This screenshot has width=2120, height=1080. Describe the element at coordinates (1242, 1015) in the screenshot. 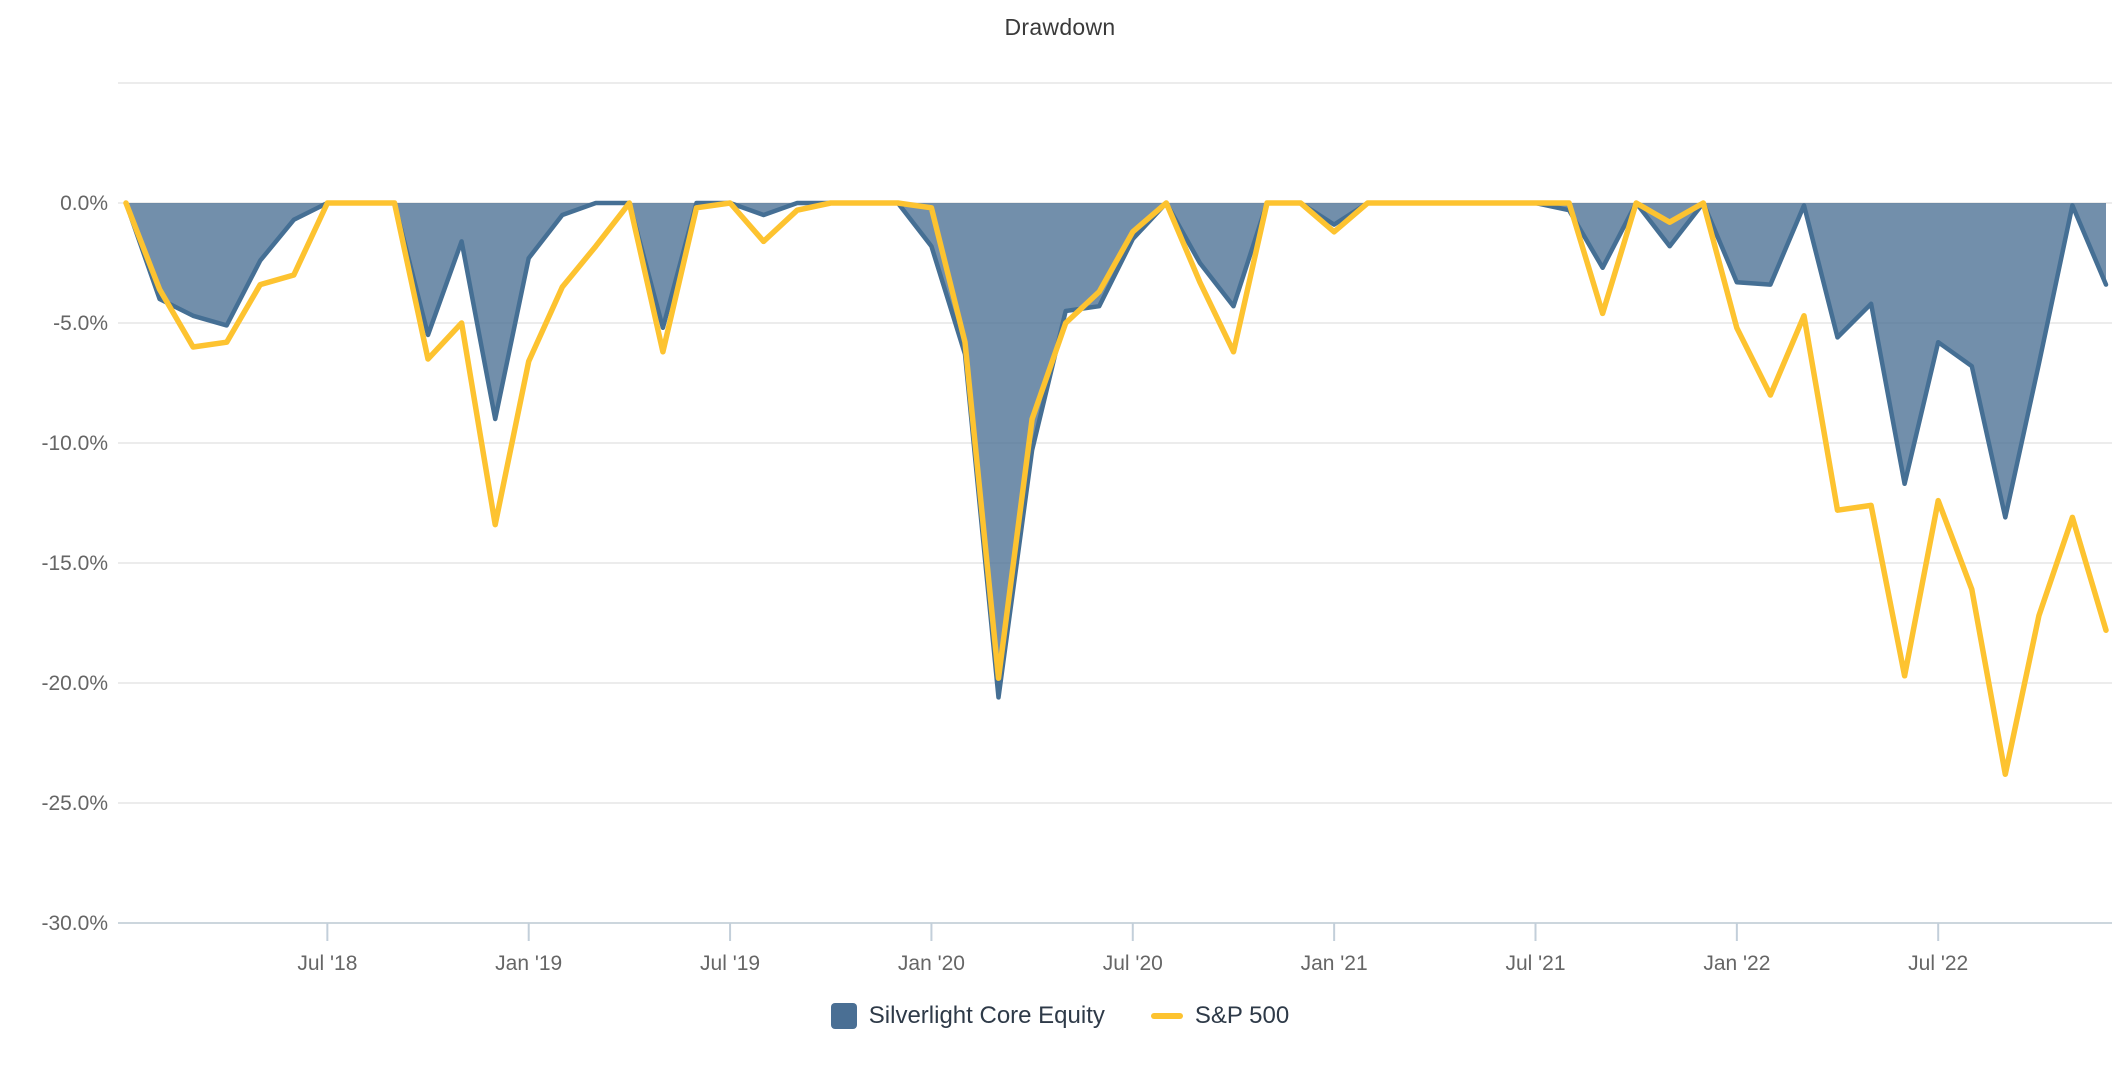

I see `legend-label: S&P 500` at that location.